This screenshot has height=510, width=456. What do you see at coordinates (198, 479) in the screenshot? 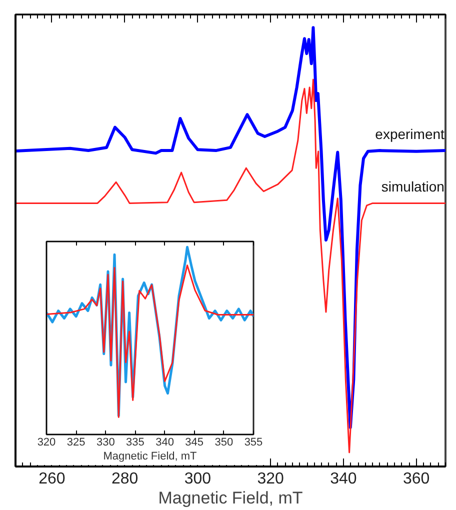
I see `x-tick-label: 300` at bounding box center [198, 479].